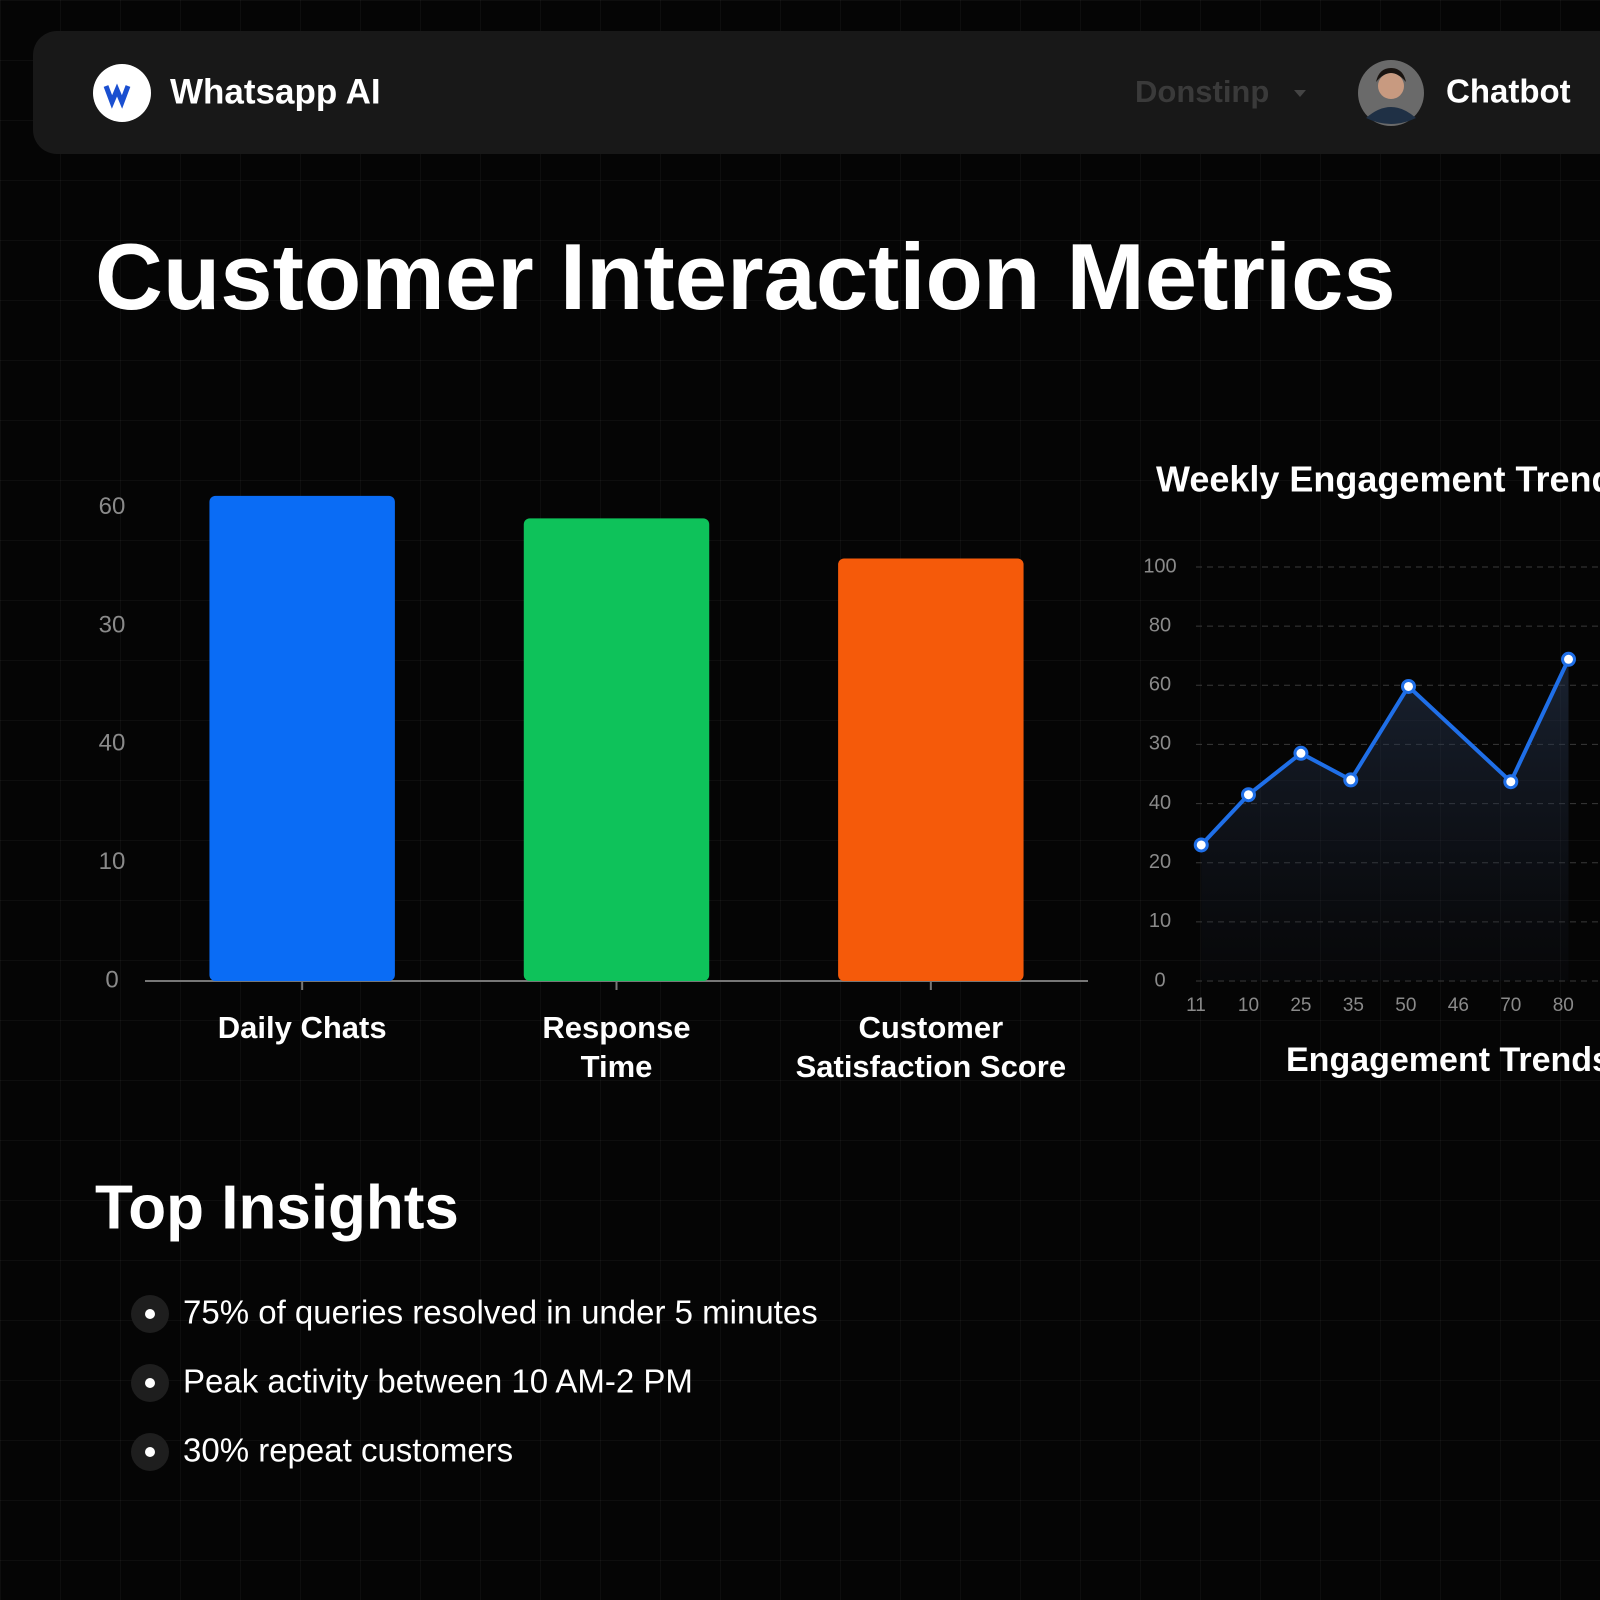 Image resolution: width=1600 pixels, height=1600 pixels. Describe the element at coordinates (302, 1027) in the screenshot. I see `x-tick-label: Daily Chats` at that location.